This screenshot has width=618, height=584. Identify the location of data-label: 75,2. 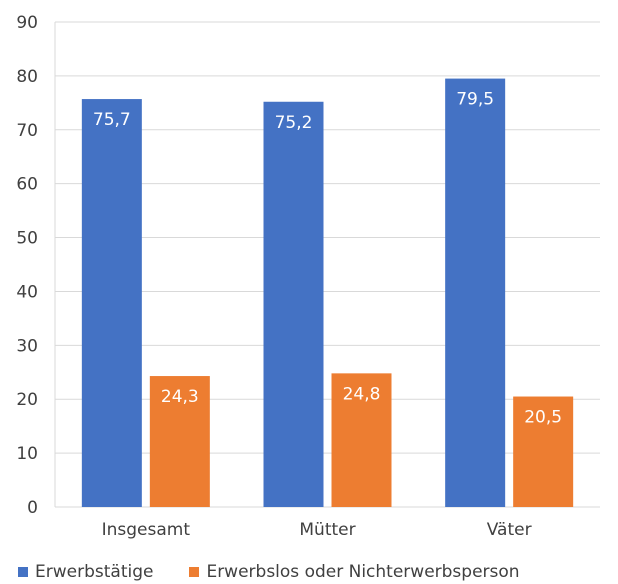
(294, 123).